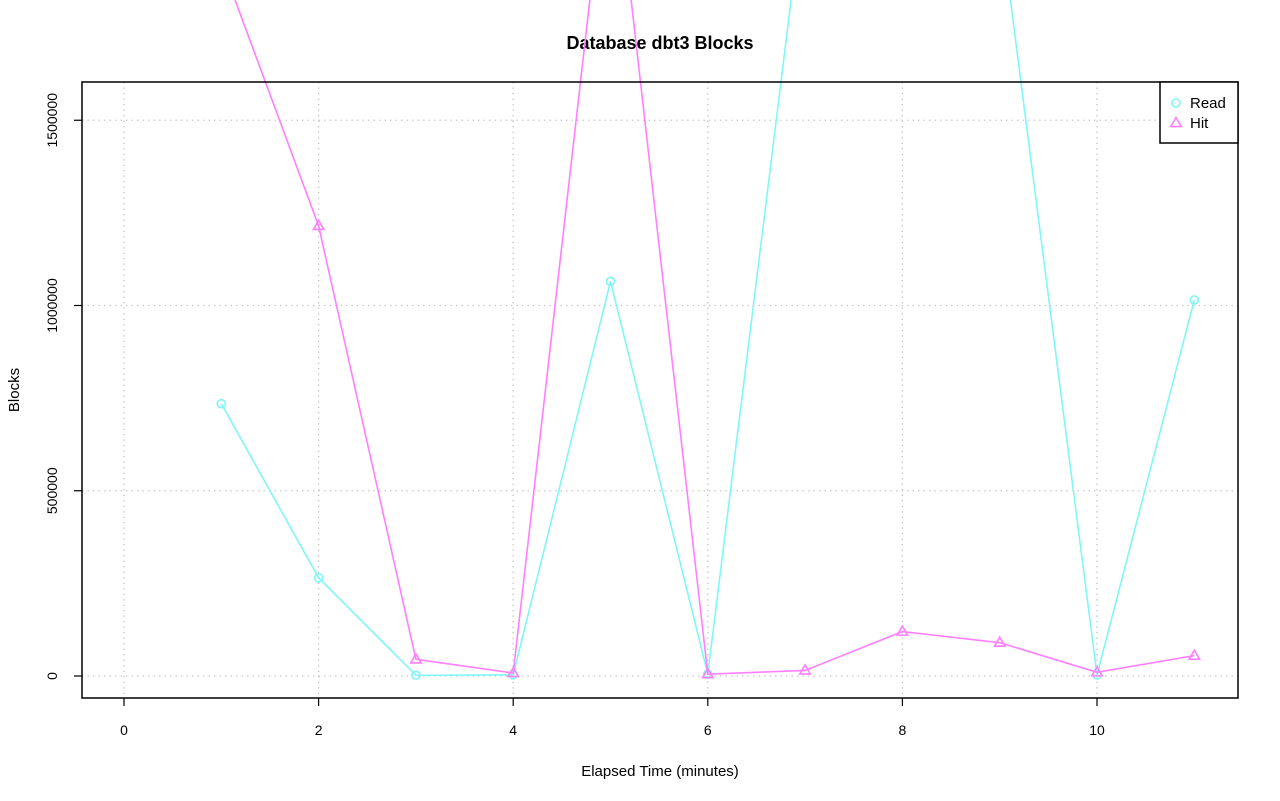  I want to click on legend-label-hit: Hit, so click(1199, 123).